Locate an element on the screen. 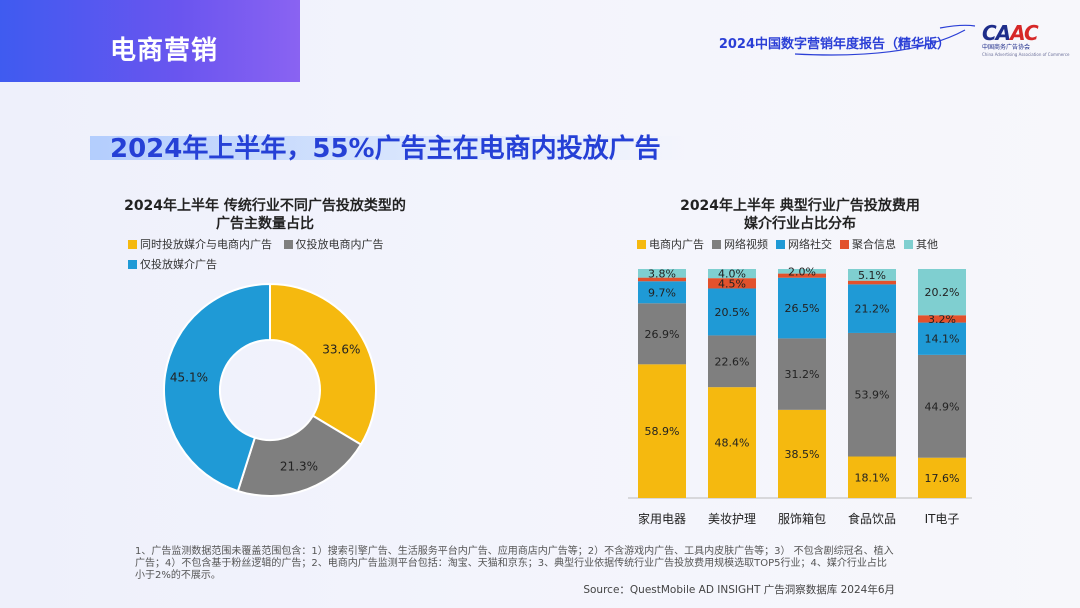 The height and width of the screenshot is (608, 1080). section-label: 电商营销 is located at coordinates (164, 51).